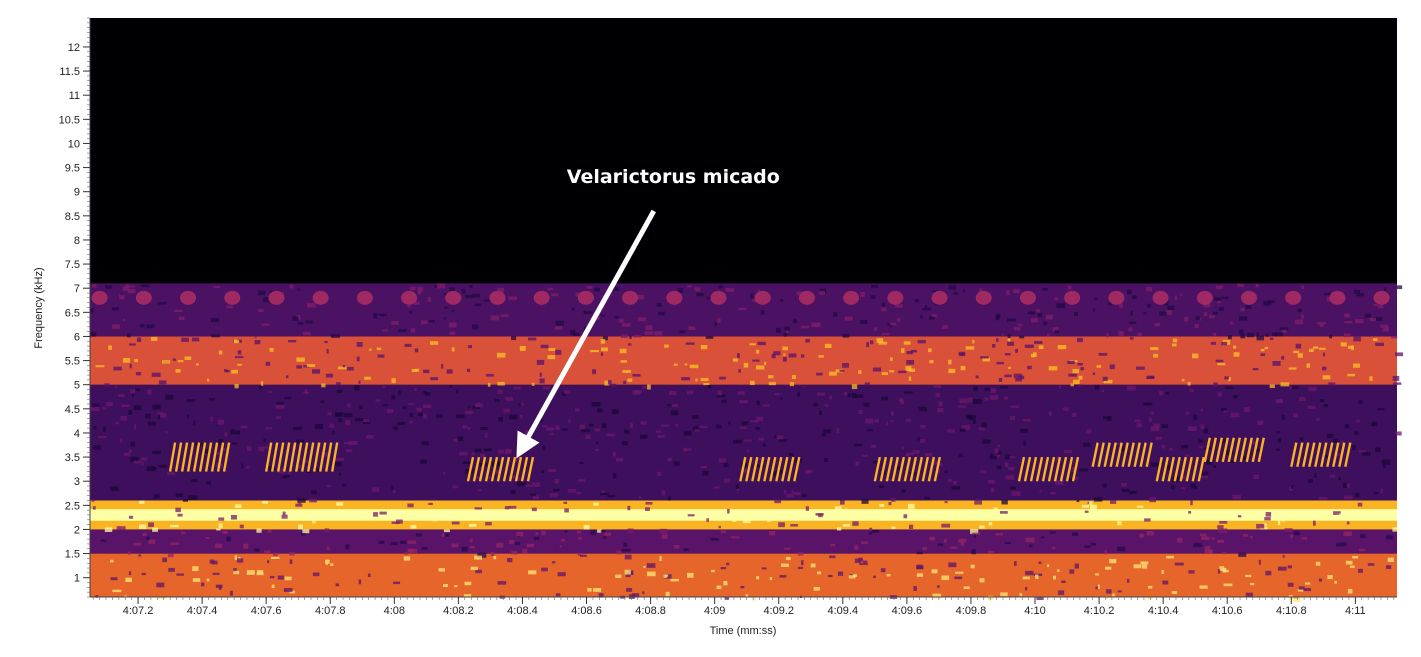  What do you see at coordinates (72, 506) in the screenshot?
I see `y-tick-label: 2.5` at bounding box center [72, 506].